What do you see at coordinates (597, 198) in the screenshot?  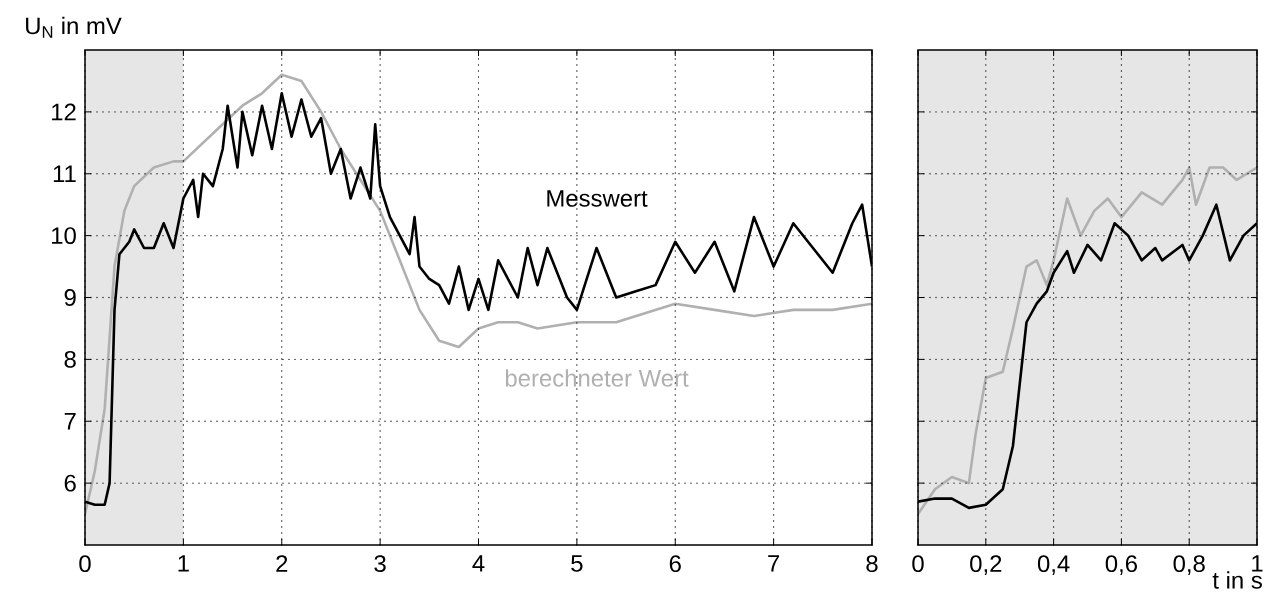 I see `series-label: Messwert` at bounding box center [597, 198].